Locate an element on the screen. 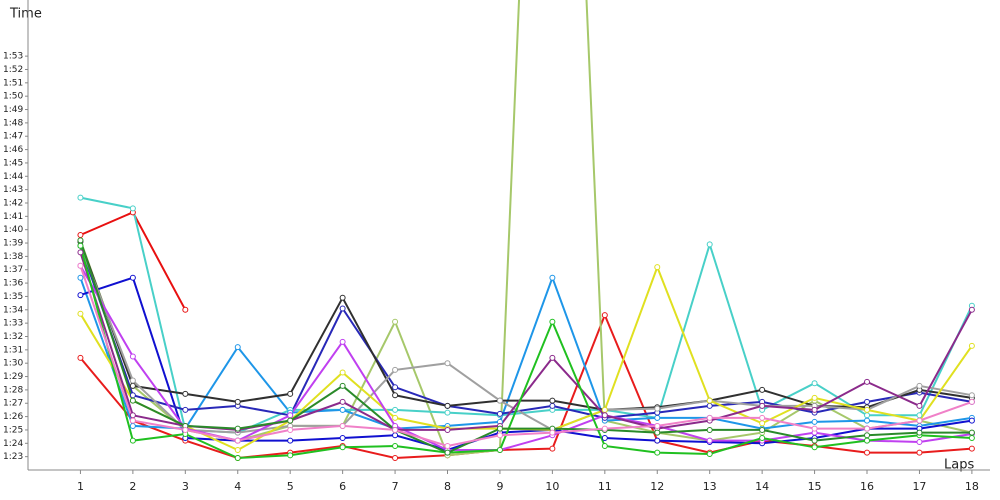 Image resolution: width=1000 pixels, height=500 pixels. x-tick-label: 5 is located at coordinates (290, 486).